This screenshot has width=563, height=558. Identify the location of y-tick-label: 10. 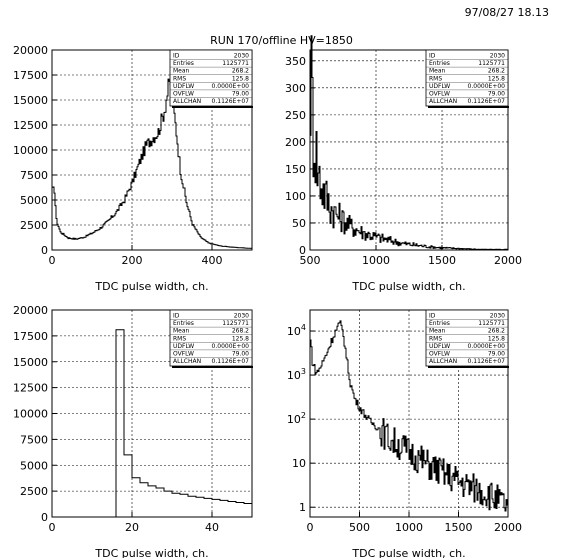
(299, 463).